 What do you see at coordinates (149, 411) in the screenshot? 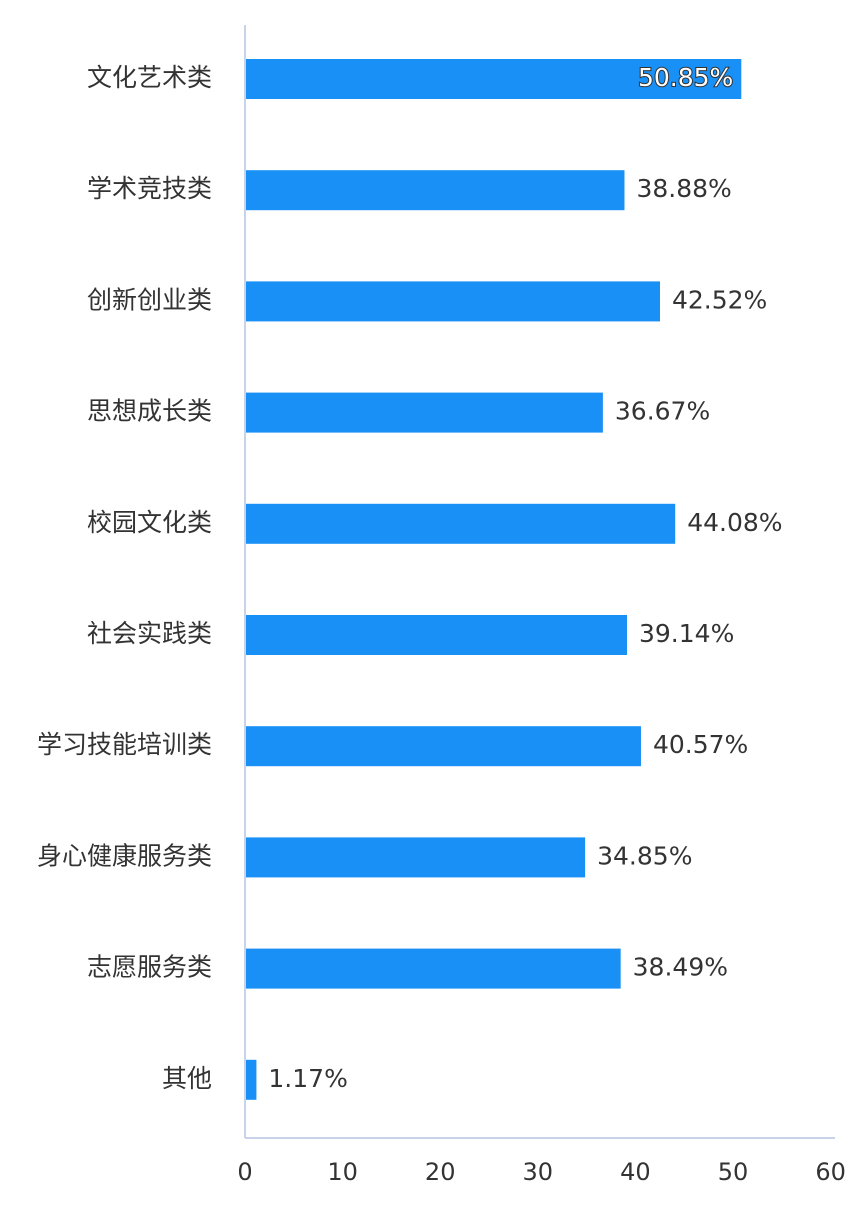
I see `category-label: 思想成长类` at bounding box center [149, 411].